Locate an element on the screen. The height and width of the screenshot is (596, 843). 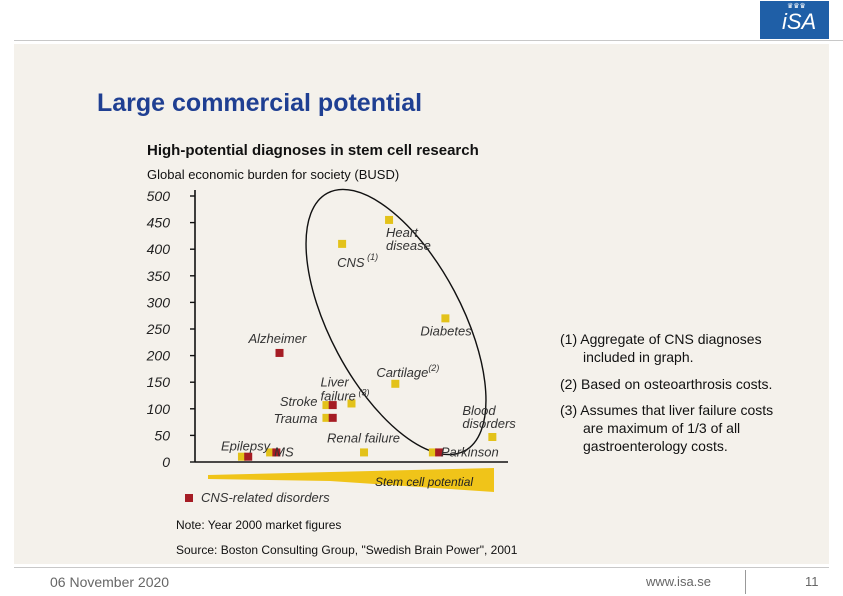
footnote-2-line1: (2) Based on osteoarthrosis costs. is located at coordinates (666, 384).